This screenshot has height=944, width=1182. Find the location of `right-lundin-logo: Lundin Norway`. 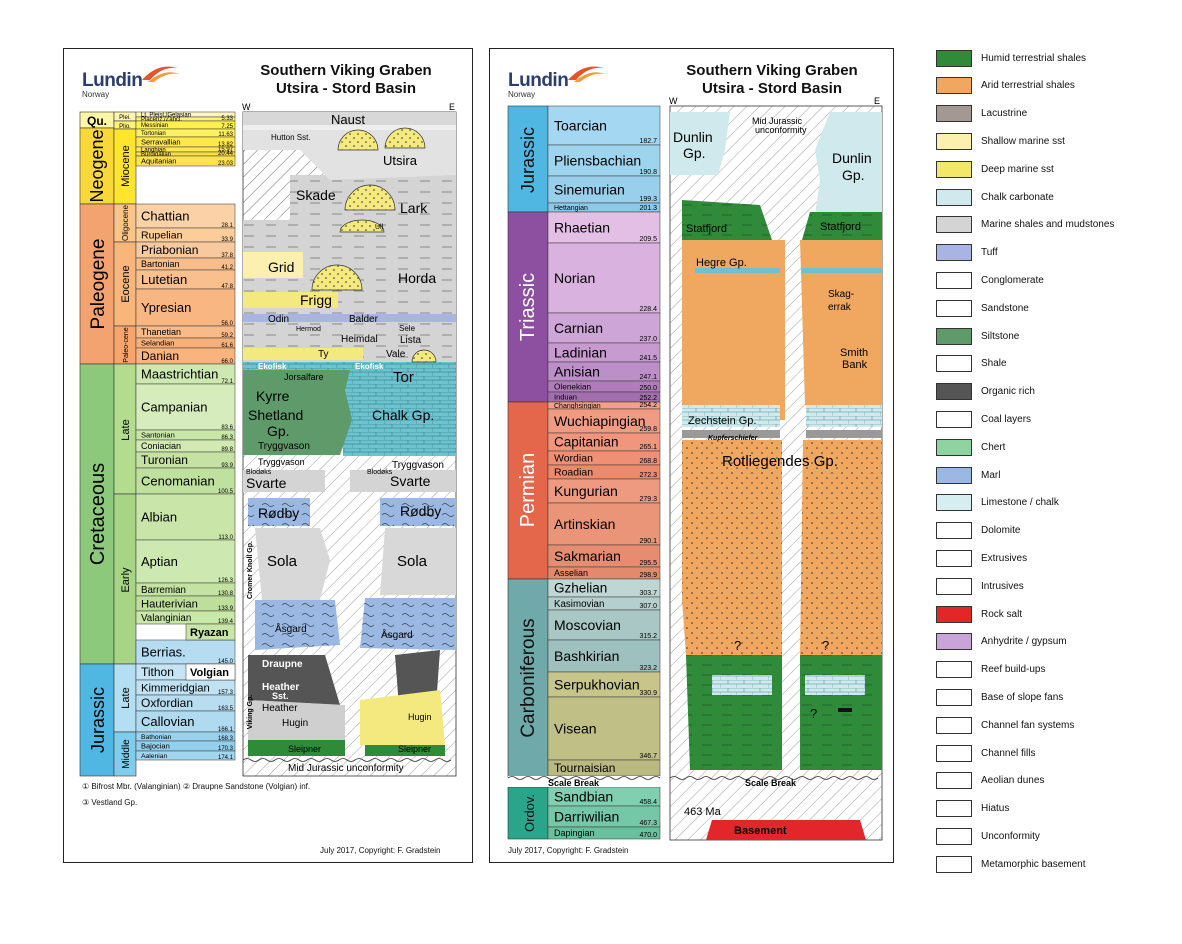

right-lundin-logo: Lundin Norway is located at coordinates (538, 84).